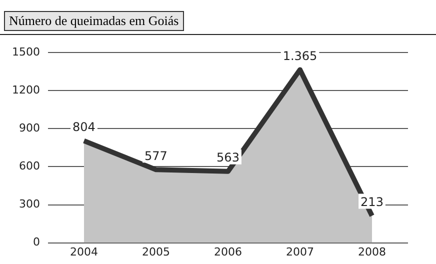  I want to click on x-tick-label: 2008, so click(372, 251).